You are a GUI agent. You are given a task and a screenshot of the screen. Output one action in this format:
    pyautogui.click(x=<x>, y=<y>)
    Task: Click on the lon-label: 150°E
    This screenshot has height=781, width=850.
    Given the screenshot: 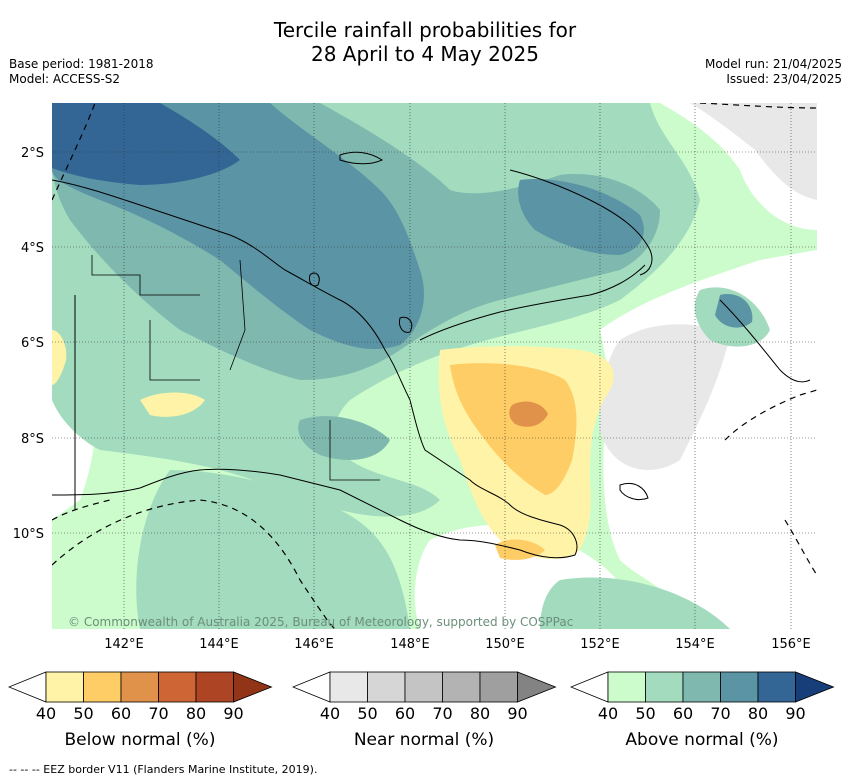 What is the action you would take?
    pyautogui.click(x=505, y=644)
    